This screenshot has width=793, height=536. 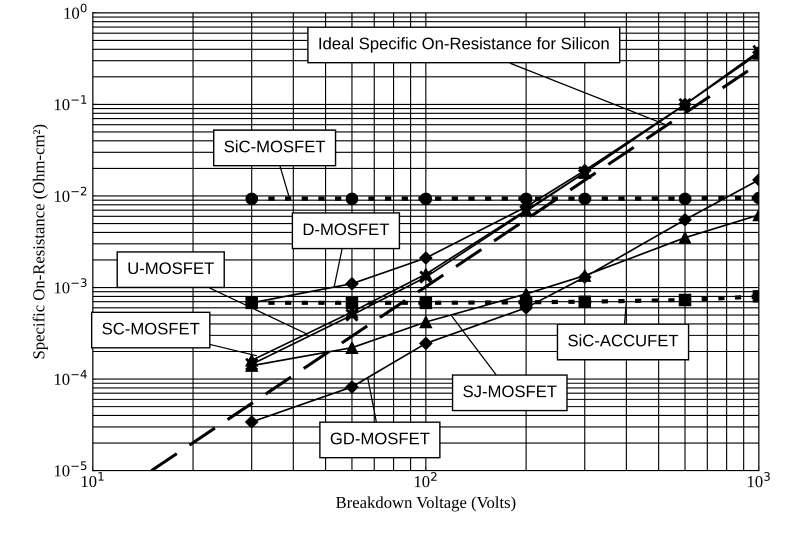 I want to click on annotation: Ideal Specific On-Resistance for Silicon, so click(x=464, y=45).